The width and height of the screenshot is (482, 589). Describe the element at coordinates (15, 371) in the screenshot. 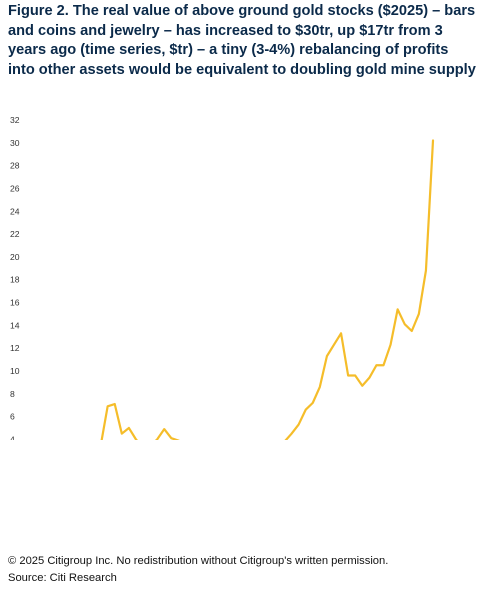

I see `y-tick-label: 10` at that location.